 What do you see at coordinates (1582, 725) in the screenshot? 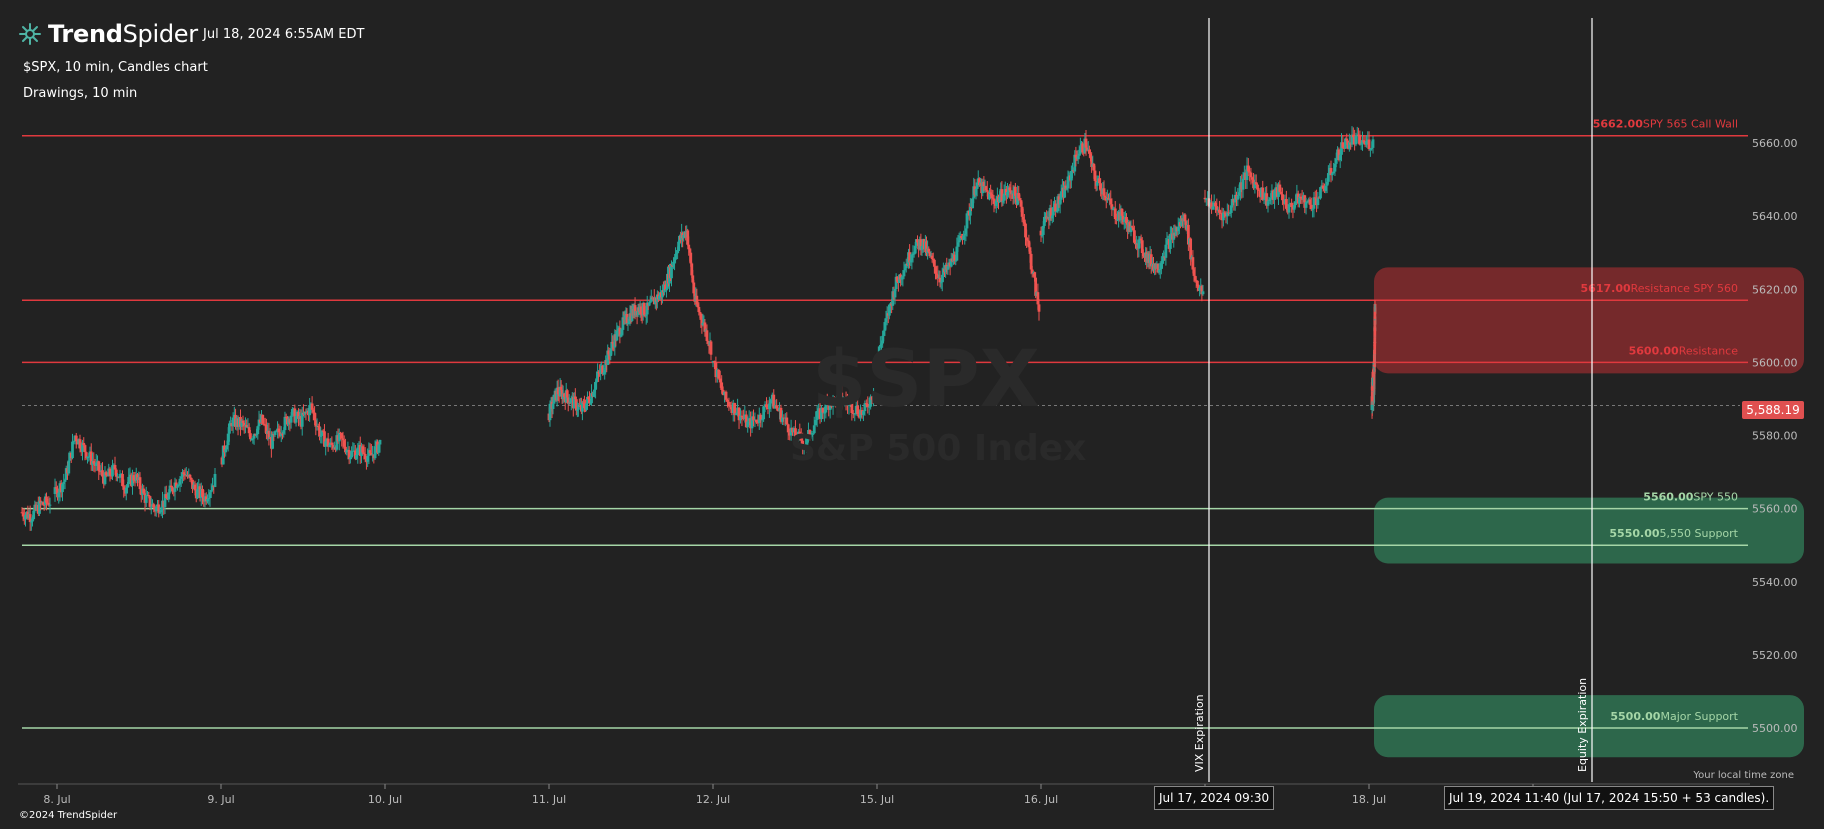
I see `vertical-marker-label-1: Equity Expiration` at bounding box center [1582, 725].